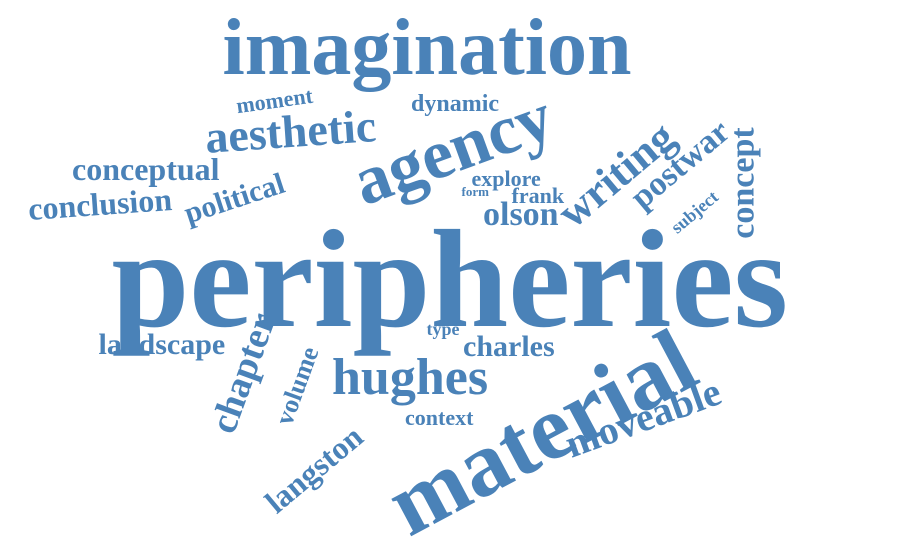 This screenshot has height=546, width=900. Describe the element at coordinates (521, 214) in the screenshot. I see `word-olson: olson` at that location.